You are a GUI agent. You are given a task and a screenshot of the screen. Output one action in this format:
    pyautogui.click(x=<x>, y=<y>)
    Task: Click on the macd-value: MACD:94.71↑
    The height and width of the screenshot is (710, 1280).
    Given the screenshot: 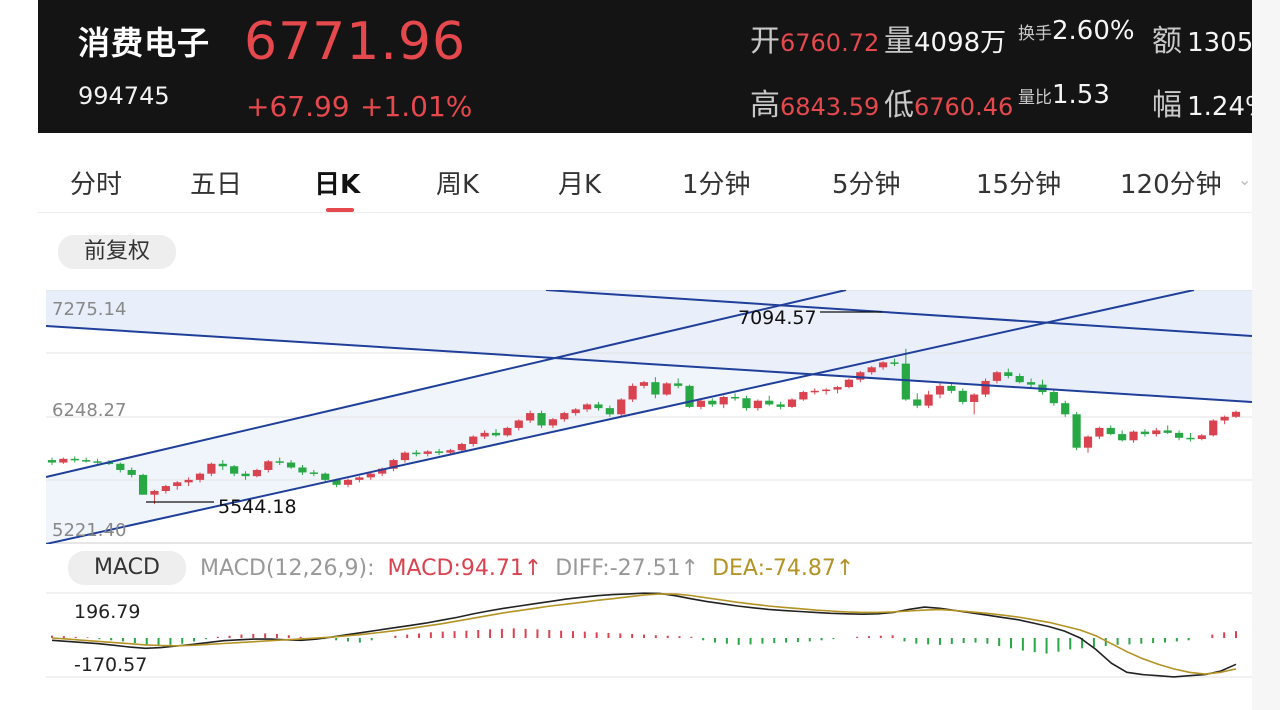 What is the action you would take?
    pyautogui.click(x=465, y=568)
    